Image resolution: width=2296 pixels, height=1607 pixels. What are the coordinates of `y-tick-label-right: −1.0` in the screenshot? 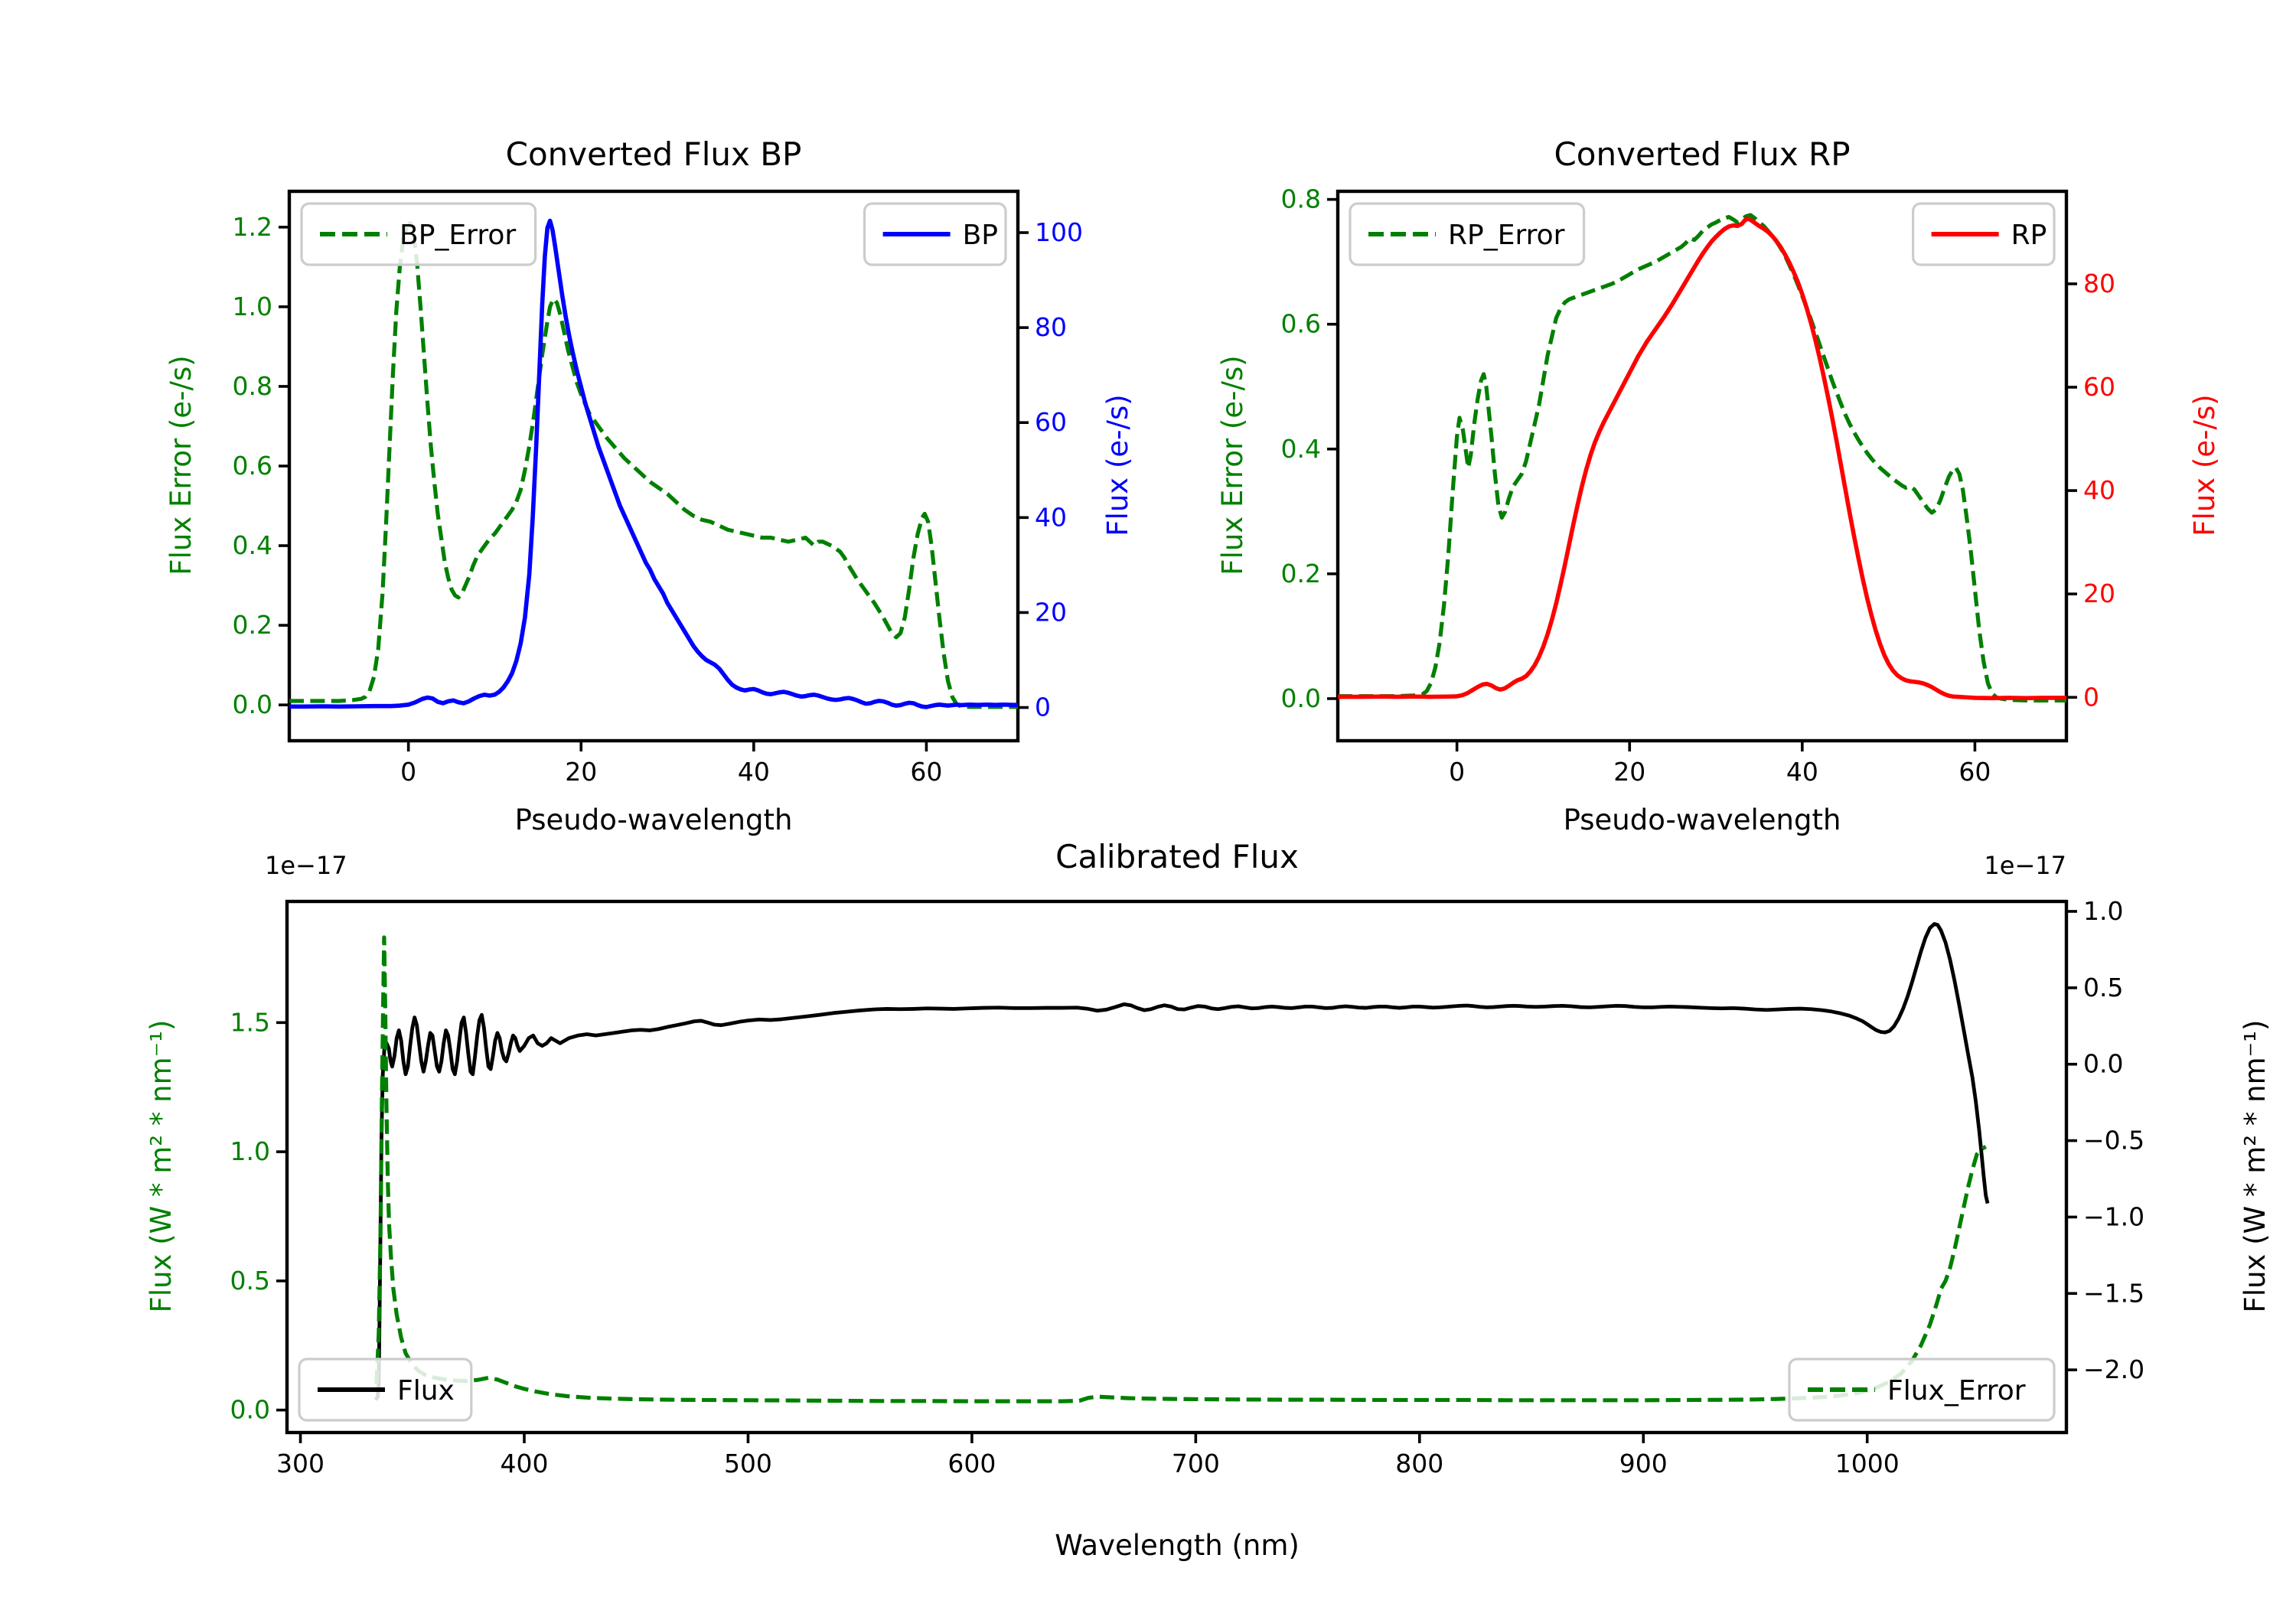 It's located at (2113, 1216).